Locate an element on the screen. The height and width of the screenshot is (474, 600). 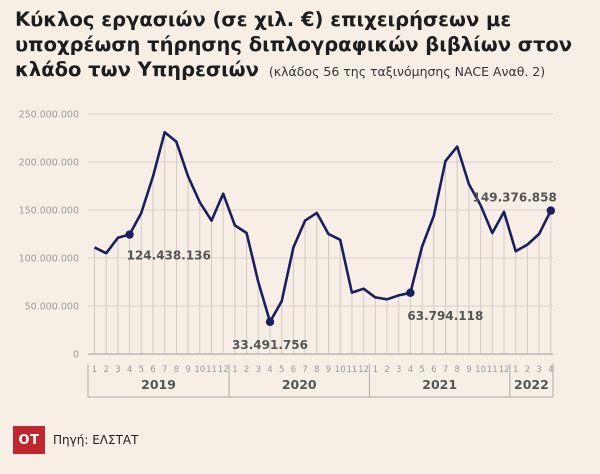
annotation-label: 124.438.136 is located at coordinates (169, 256).